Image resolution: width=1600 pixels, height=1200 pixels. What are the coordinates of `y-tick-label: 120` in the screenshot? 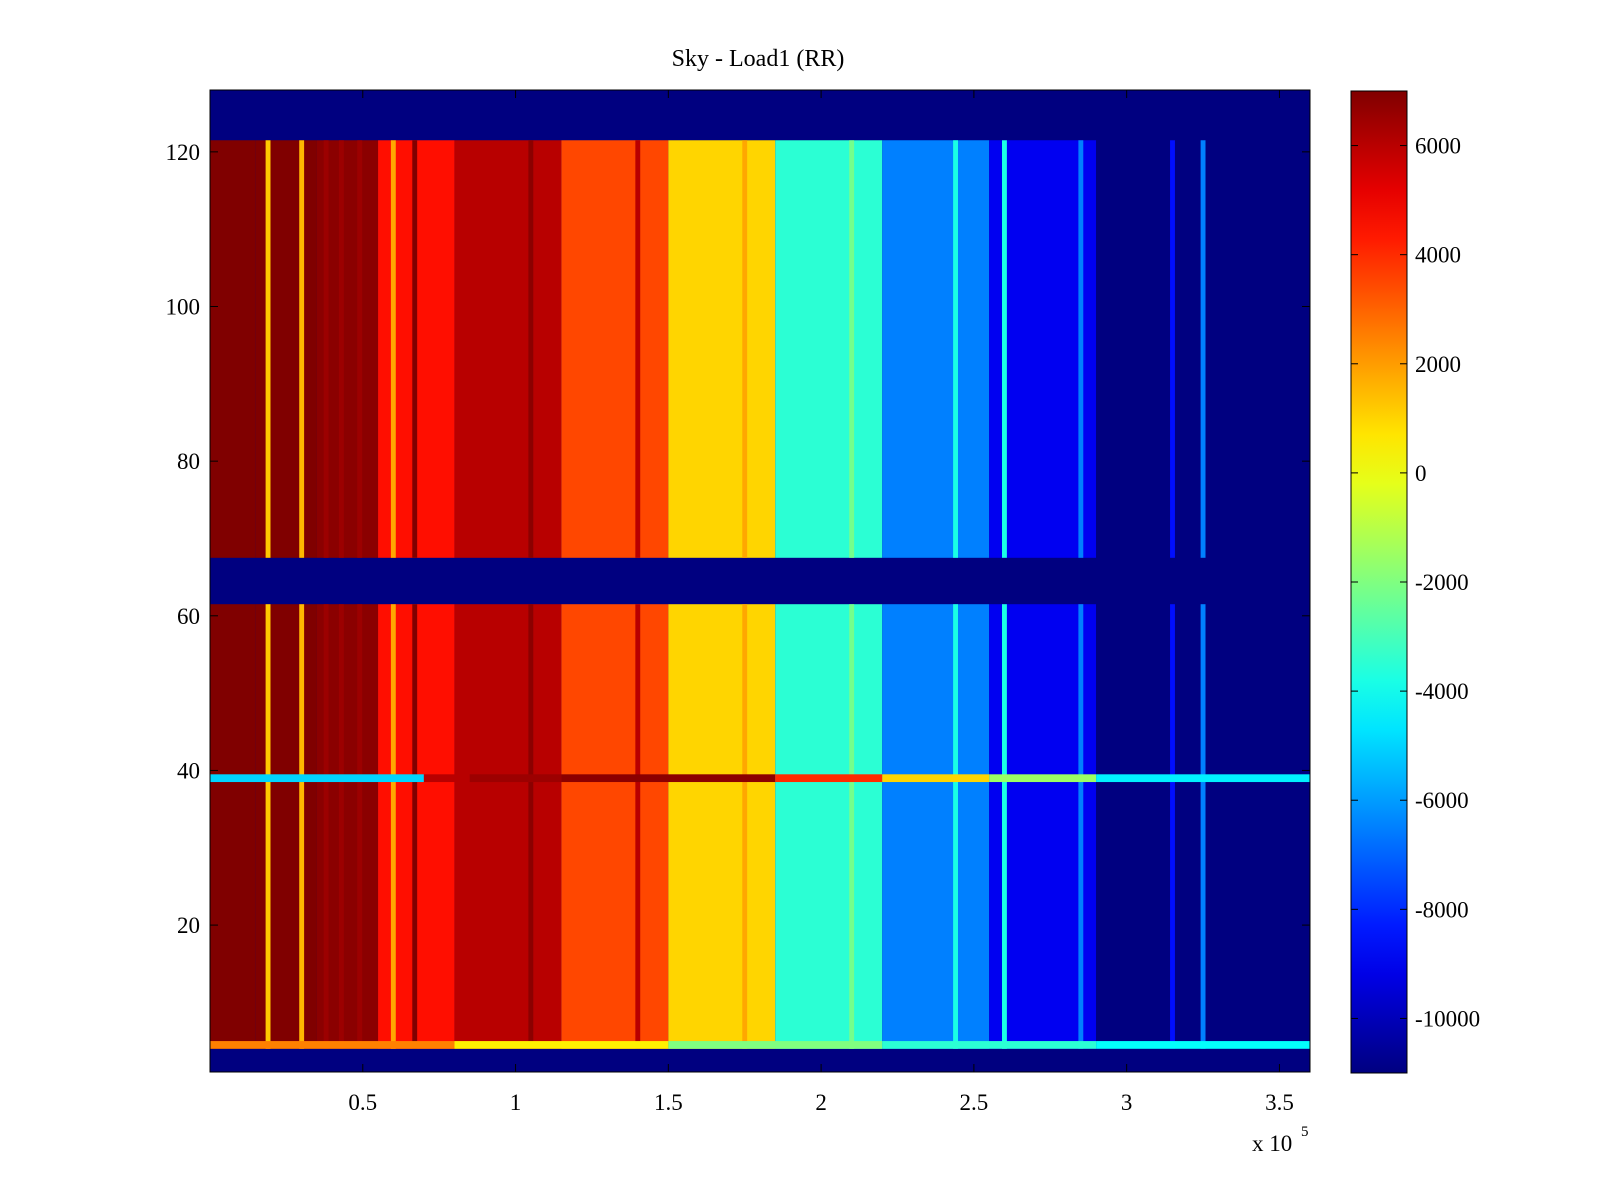 It's located at (183, 152).